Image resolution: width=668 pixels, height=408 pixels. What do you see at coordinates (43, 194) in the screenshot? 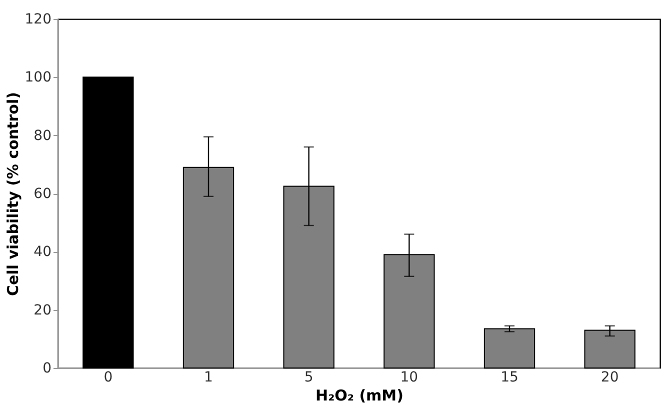
I see `y-tick-label: 60` at bounding box center [43, 194].